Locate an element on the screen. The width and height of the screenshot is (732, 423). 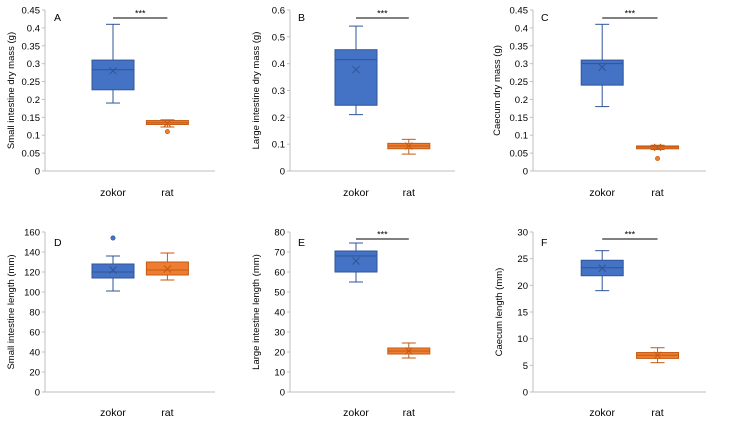
y-tick-label: 50 is located at coordinates (279, 293).